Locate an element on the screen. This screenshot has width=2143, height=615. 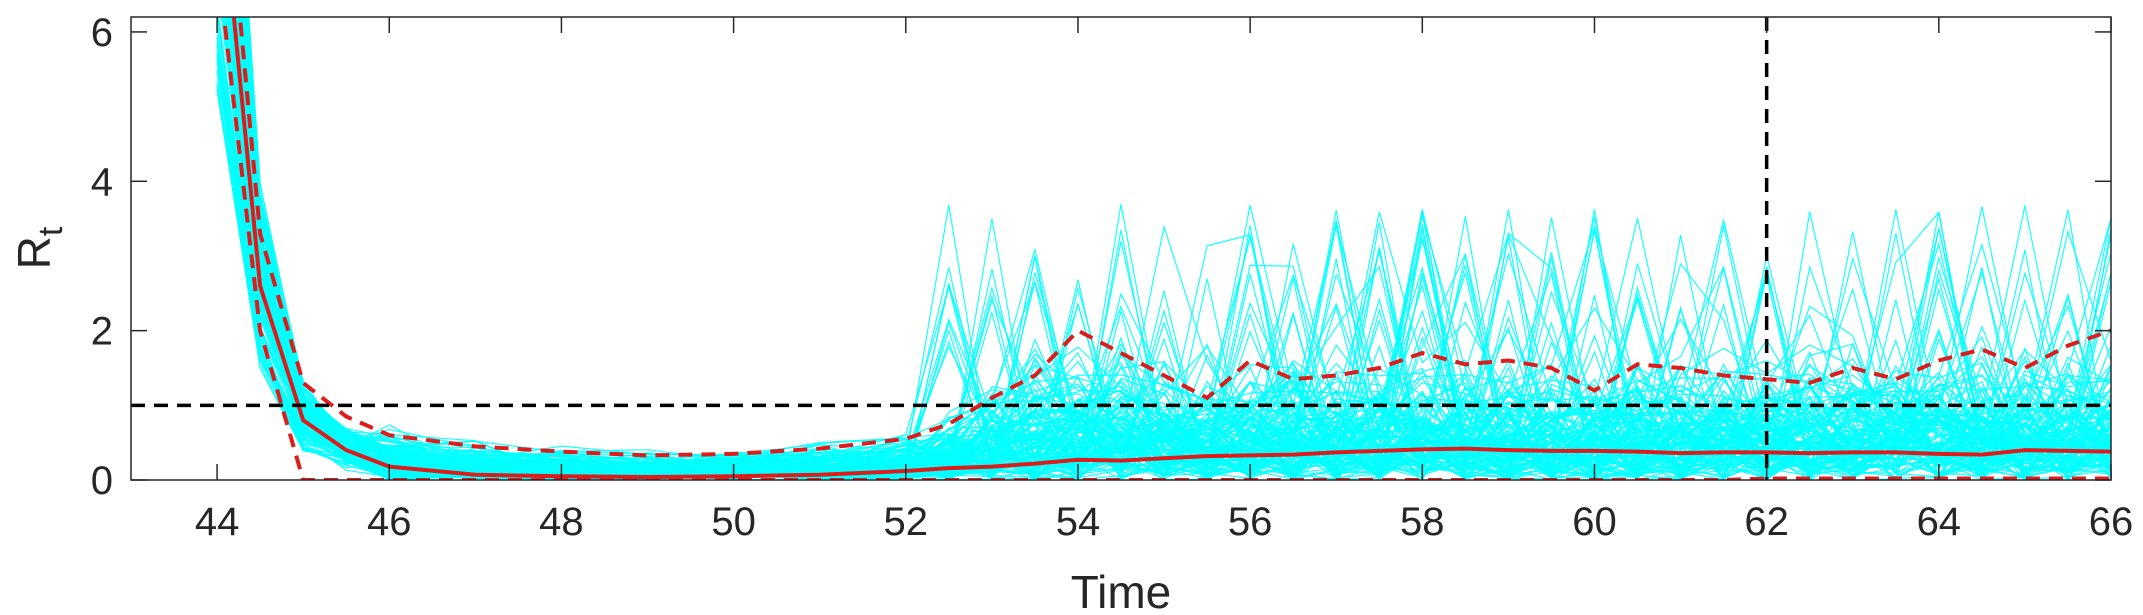
y-tick-label: 0 is located at coordinates (102, 481).